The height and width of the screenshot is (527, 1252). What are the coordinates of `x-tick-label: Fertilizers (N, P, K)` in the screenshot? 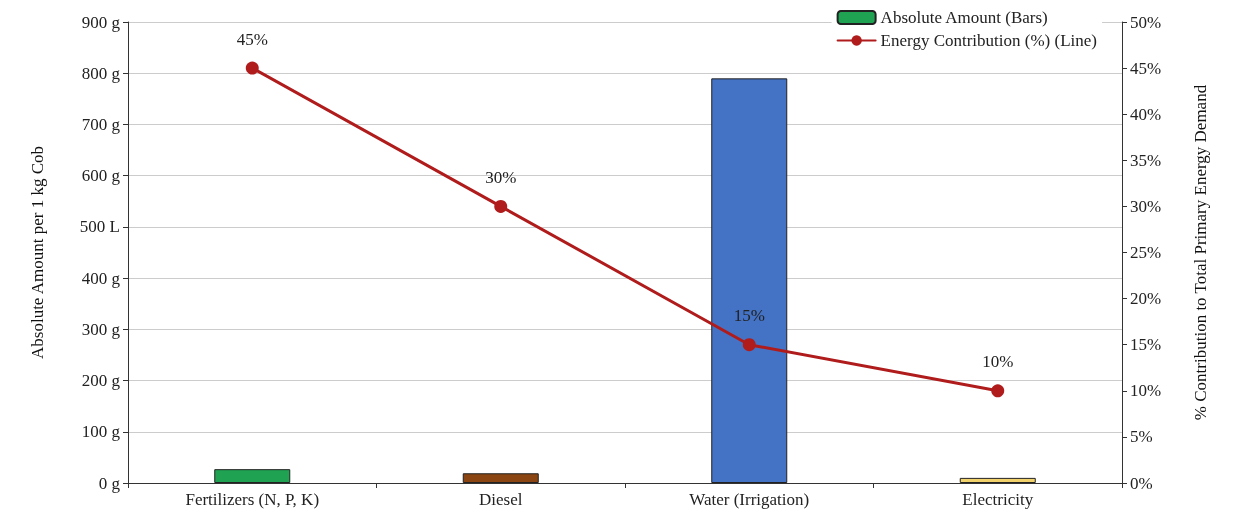 It's located at (252, 499).